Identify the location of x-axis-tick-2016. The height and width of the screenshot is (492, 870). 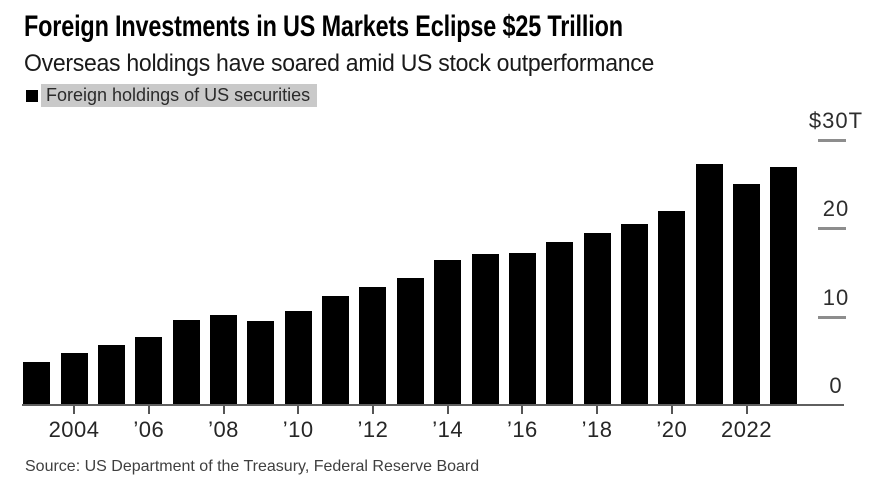
(522, 410).